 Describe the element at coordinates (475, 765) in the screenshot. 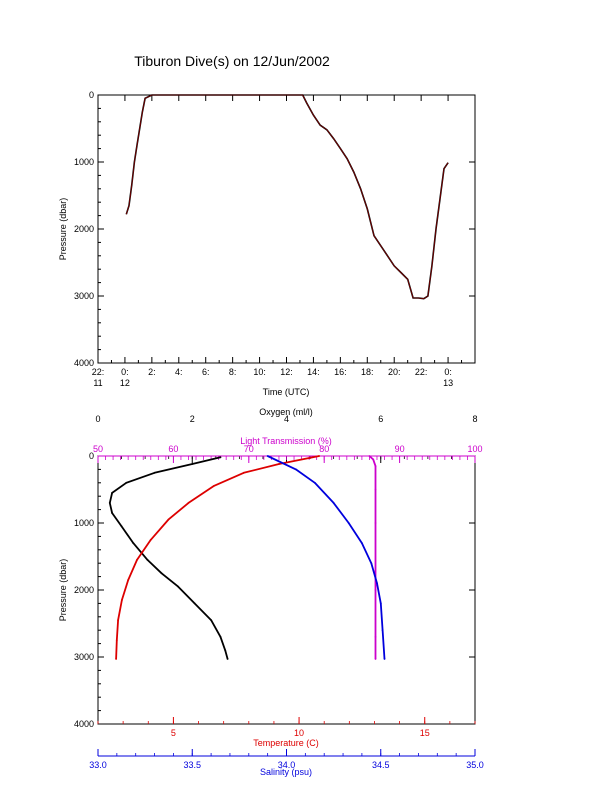

I see `salinity-tick-label: 35.0` at that location.